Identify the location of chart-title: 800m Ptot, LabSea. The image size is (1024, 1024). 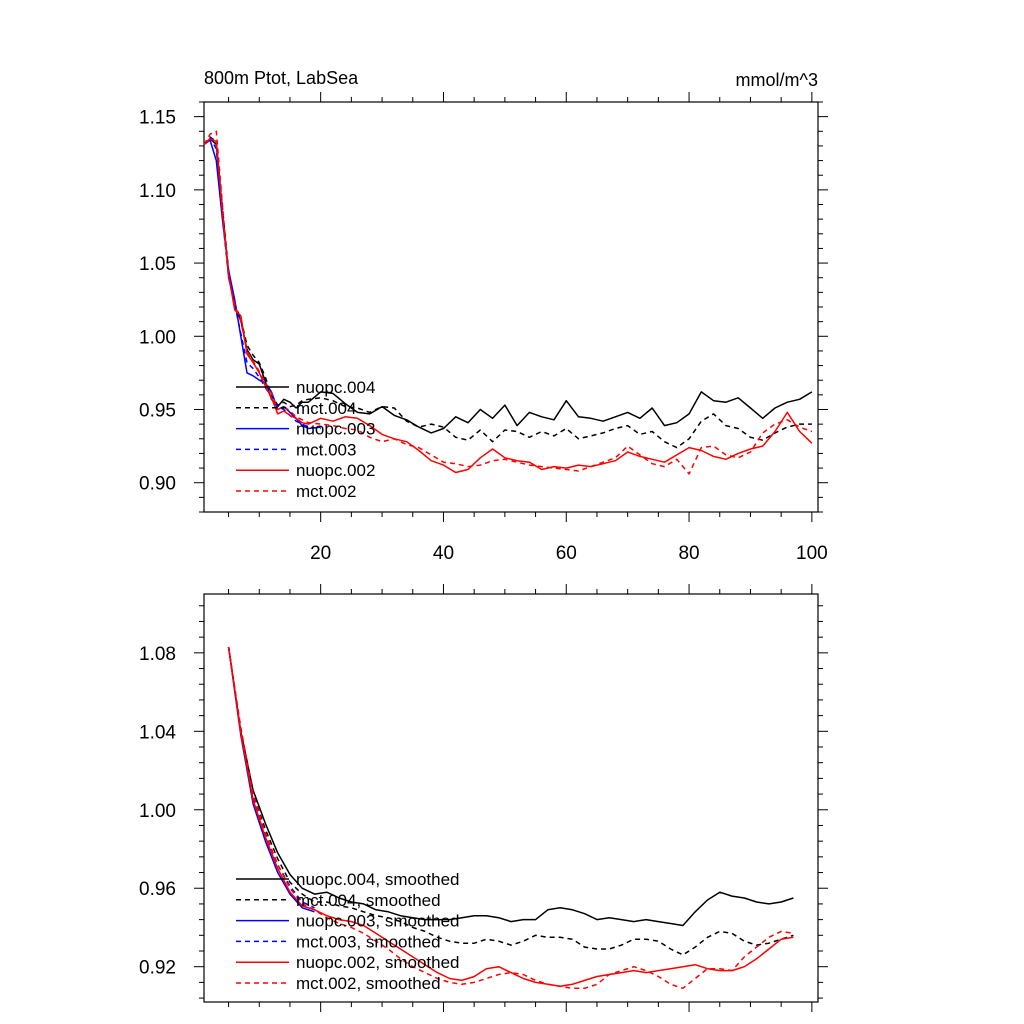
(281, 78).